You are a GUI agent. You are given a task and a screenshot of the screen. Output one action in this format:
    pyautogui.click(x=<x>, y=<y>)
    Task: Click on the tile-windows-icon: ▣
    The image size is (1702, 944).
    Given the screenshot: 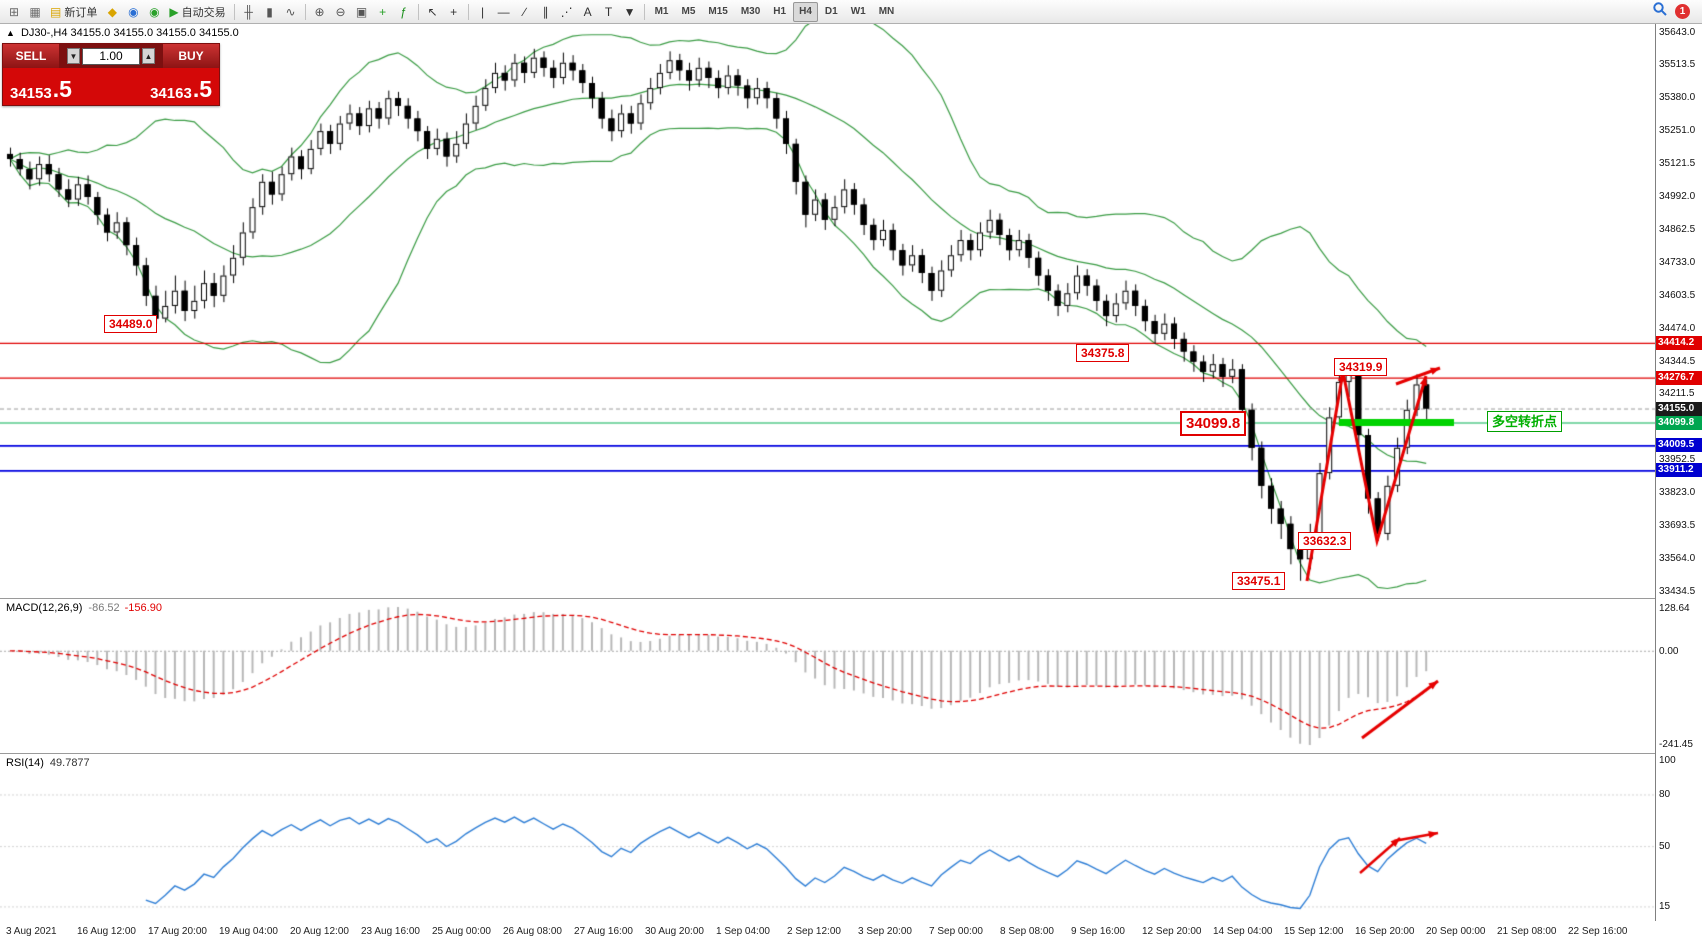 What is the action you would take?
    pyautogui.click(x=362, y=12)
    